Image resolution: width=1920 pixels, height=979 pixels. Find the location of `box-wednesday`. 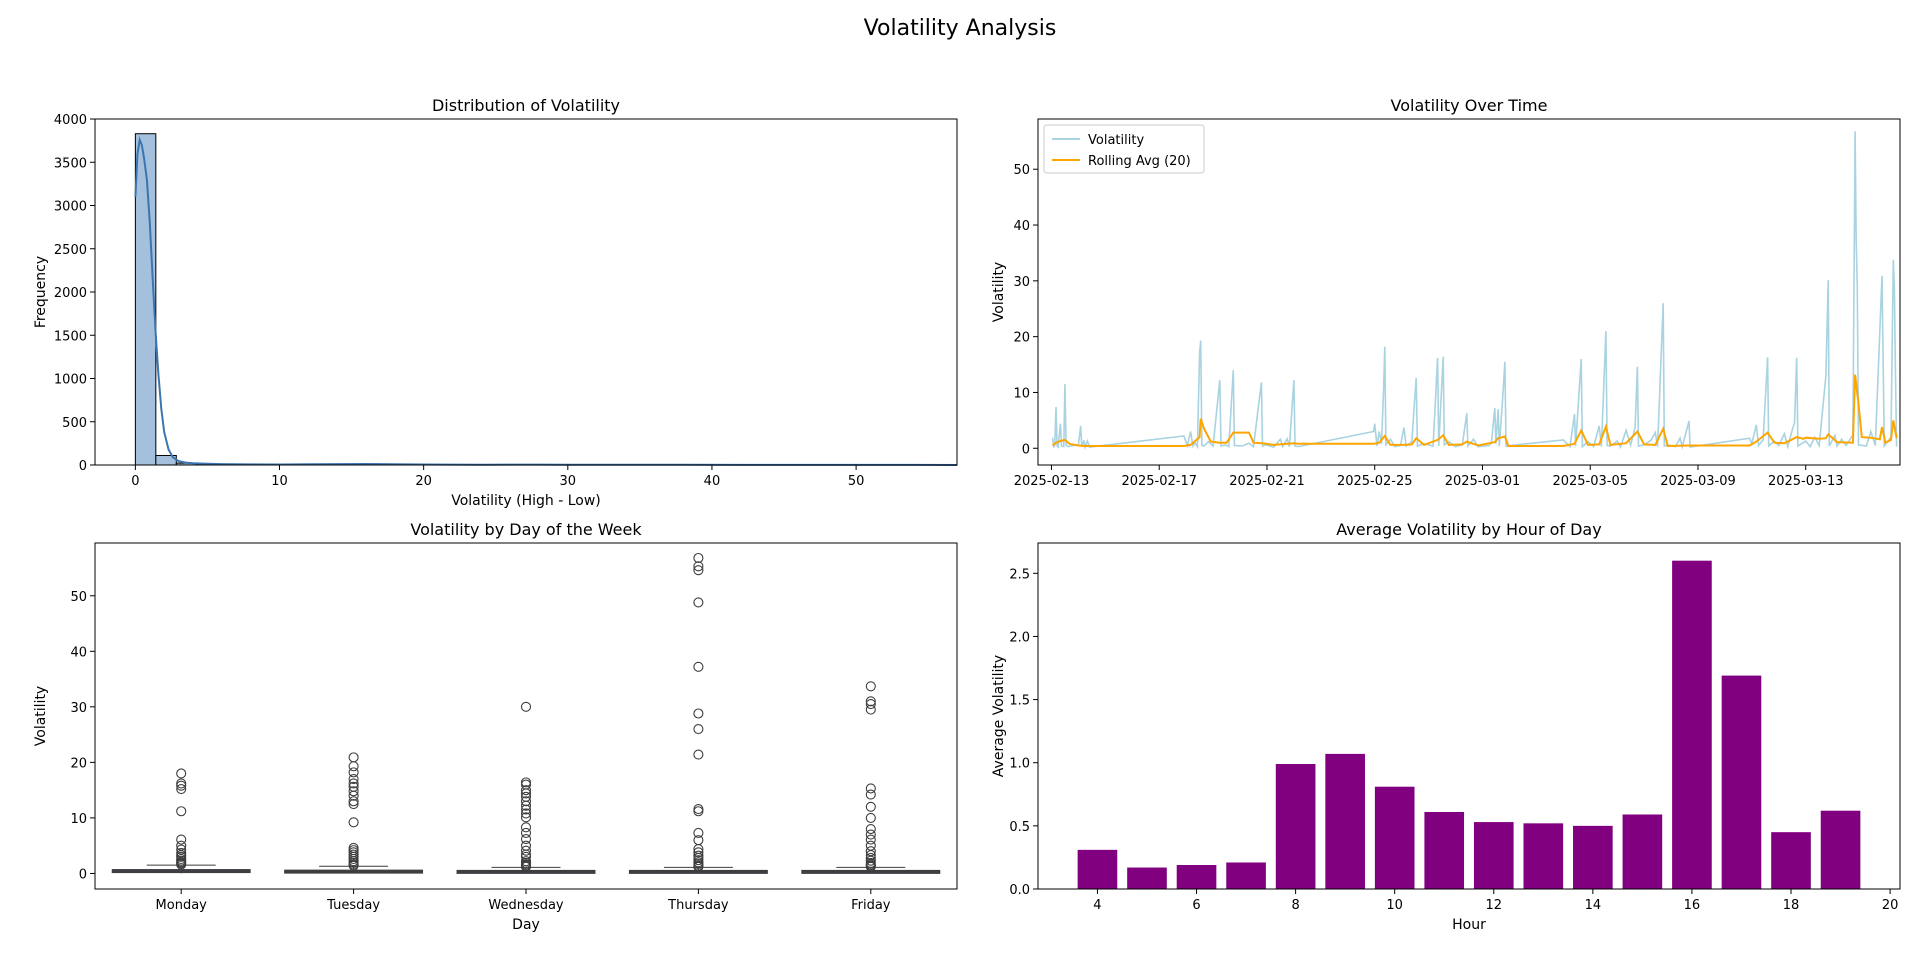

box-wednesday is located at coordinates (526, 787).